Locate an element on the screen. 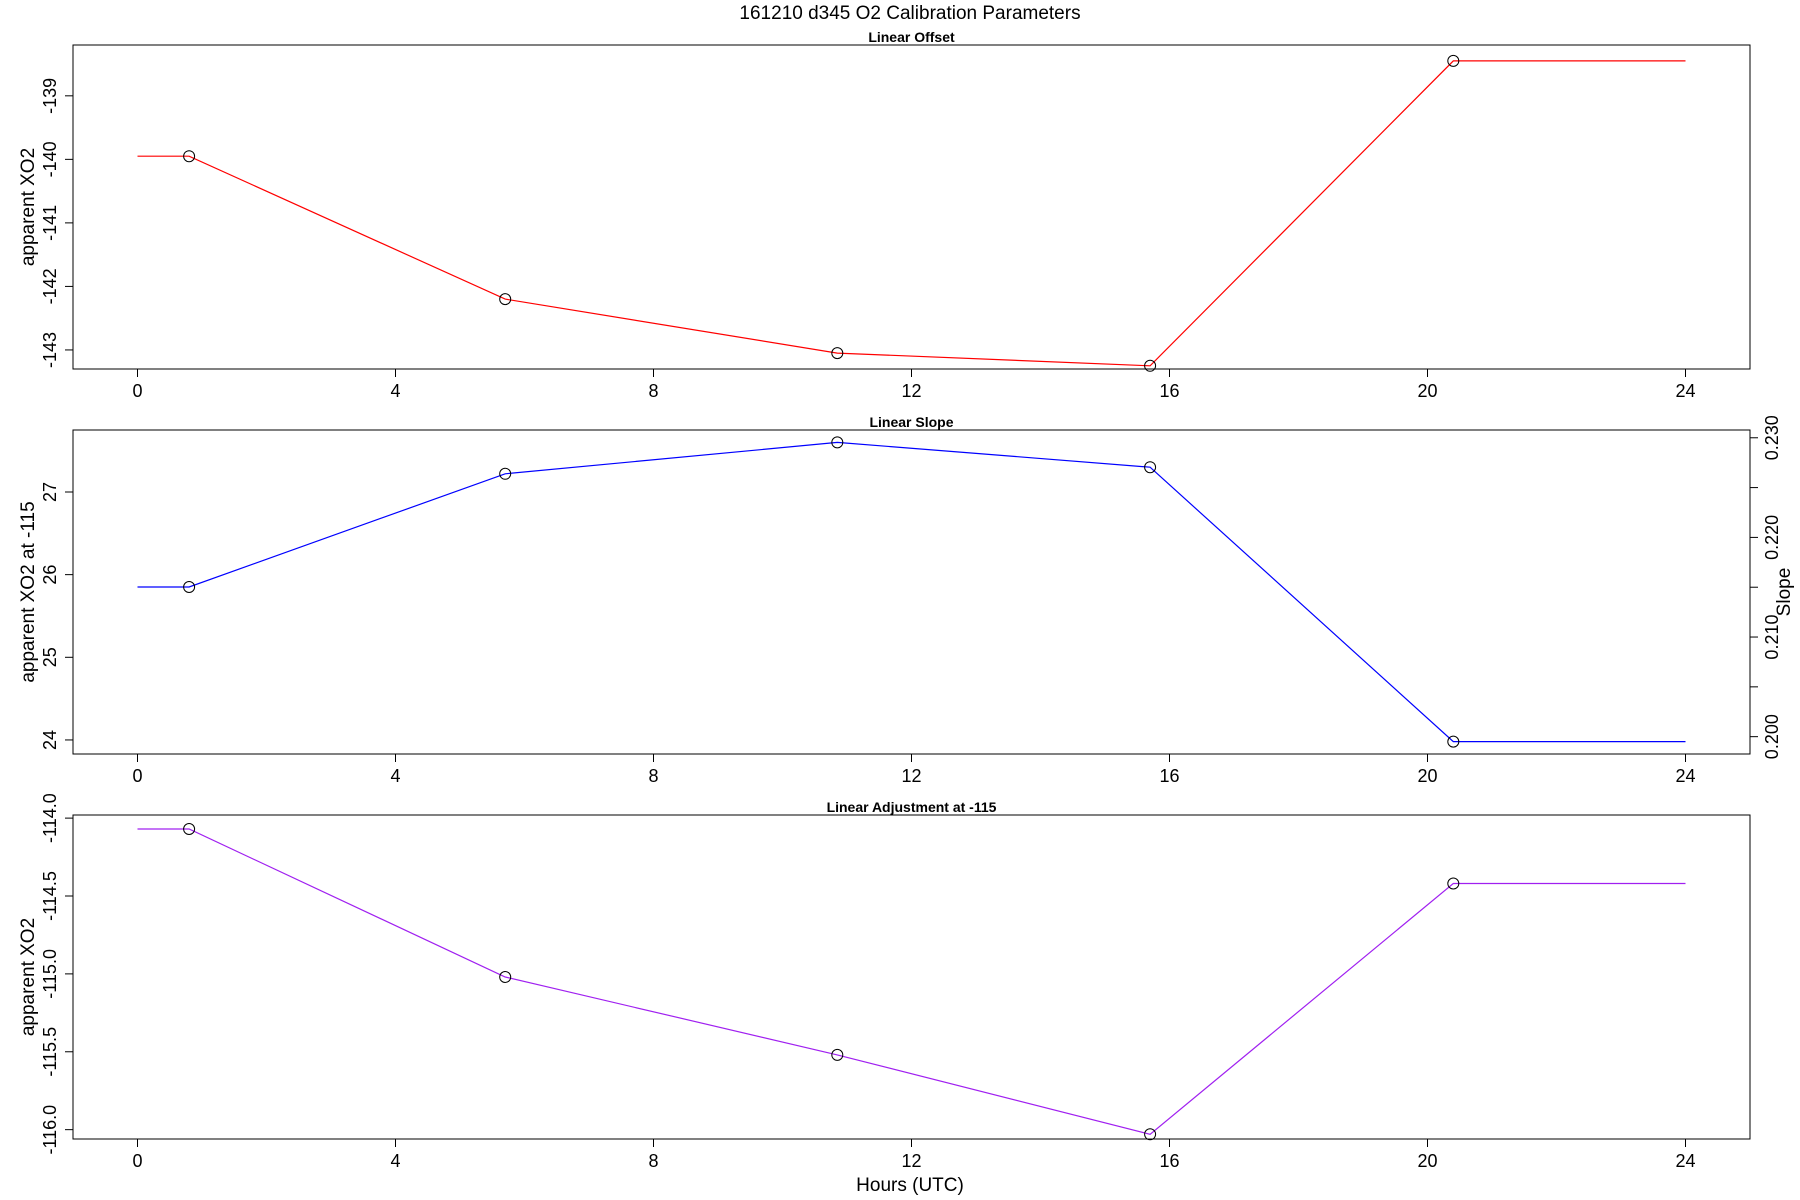 The width and height of the screenshot is (1800, 1200). y-tick-label: 26 is located at coordinates (50, 575).